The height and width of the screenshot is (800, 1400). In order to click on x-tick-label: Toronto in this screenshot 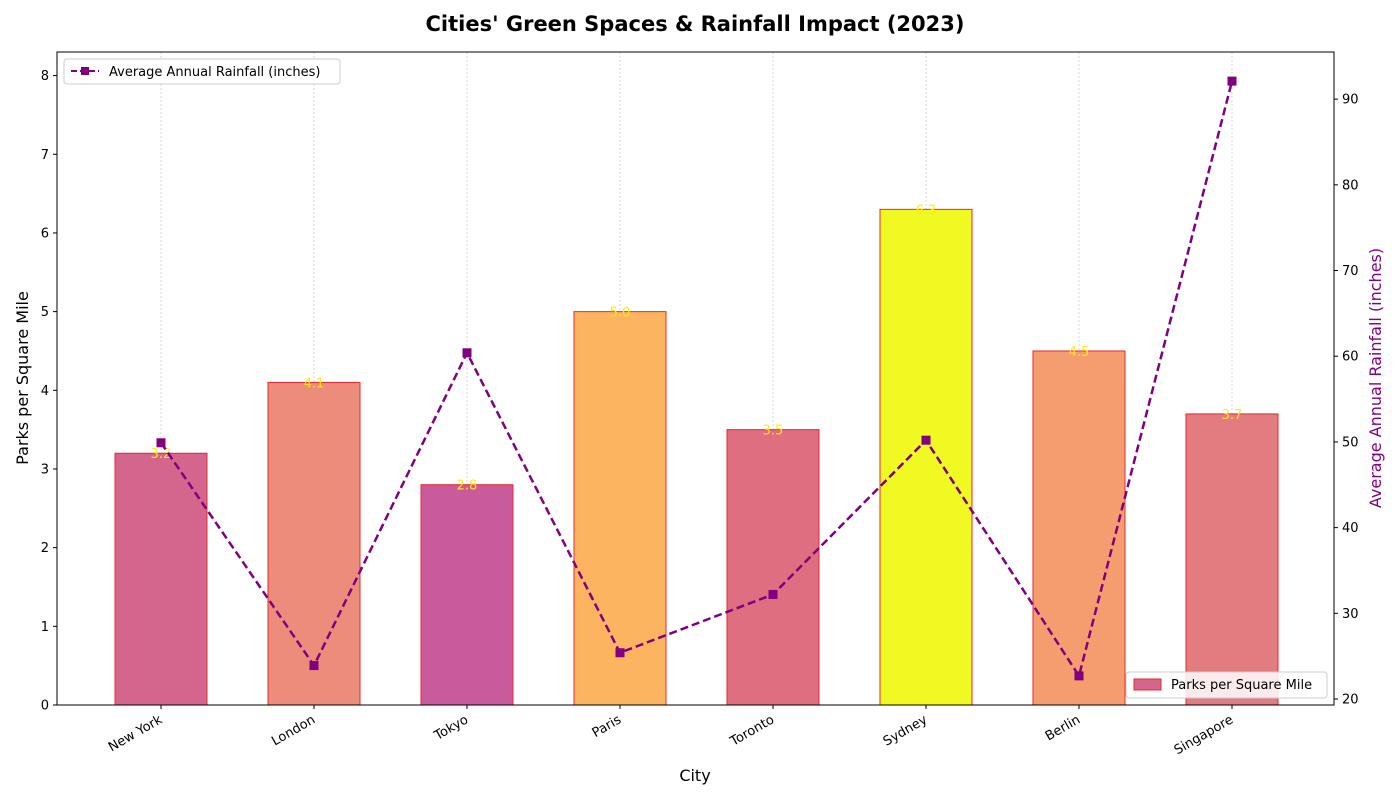, I will do `click(752, 731)`.